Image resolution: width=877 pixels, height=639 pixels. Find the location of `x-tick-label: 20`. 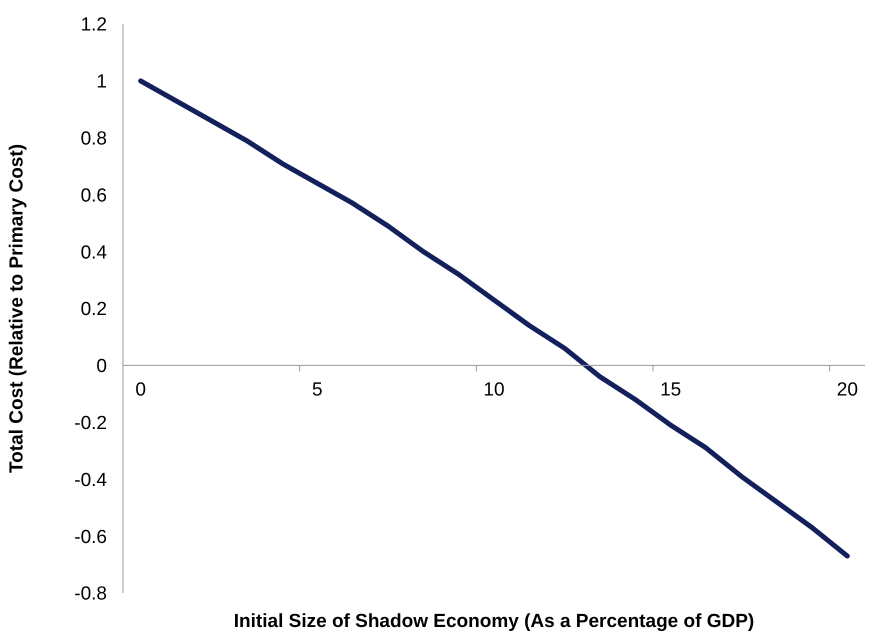

x-tick-label: 20 is located at coordinates (847, 389).